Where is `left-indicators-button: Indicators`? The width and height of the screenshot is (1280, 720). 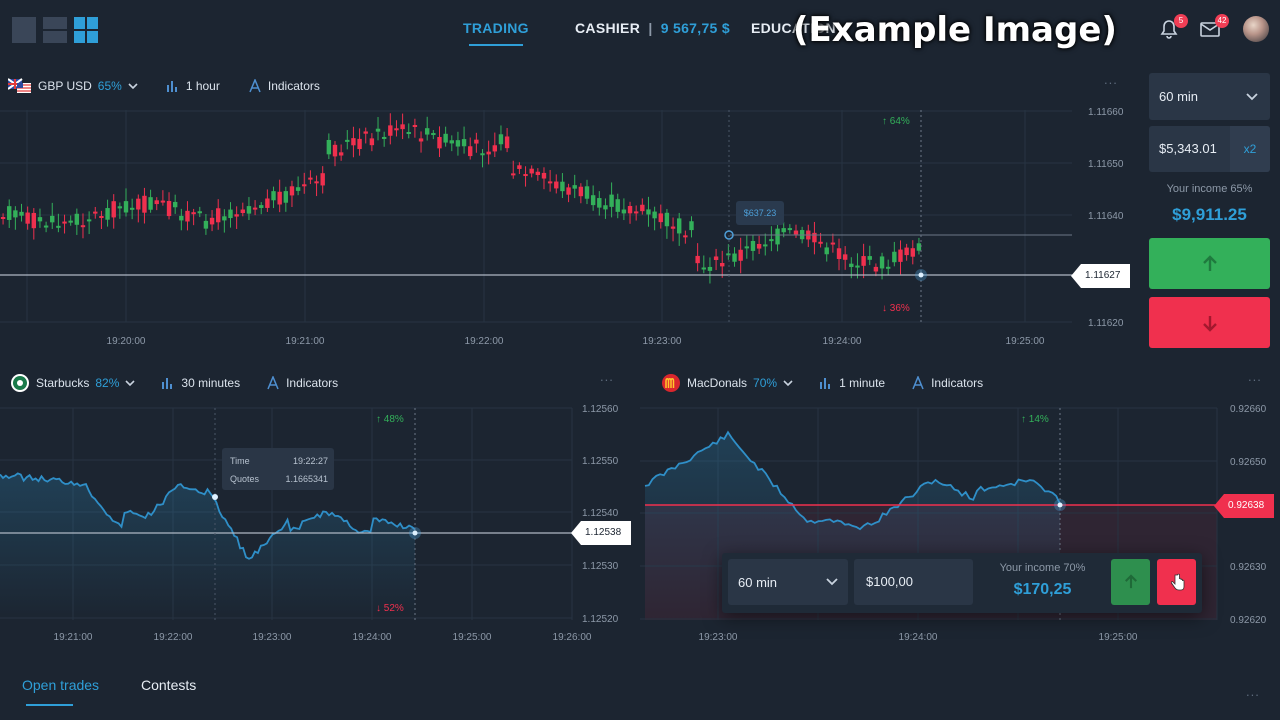 left-indicators-button: Indicators is located at coordinates (302, 383).